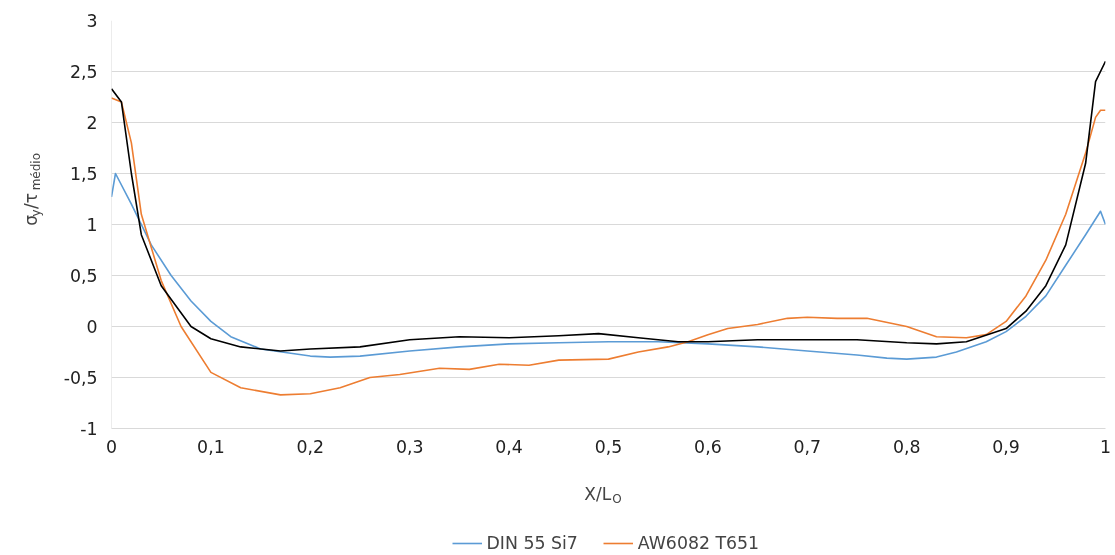 This screenshot has width=1115, height=555. What do you see at coordinates (211, 446) in the screenshot?
I see `x-tick-label: 0,1` at bounding box center [211, 446].